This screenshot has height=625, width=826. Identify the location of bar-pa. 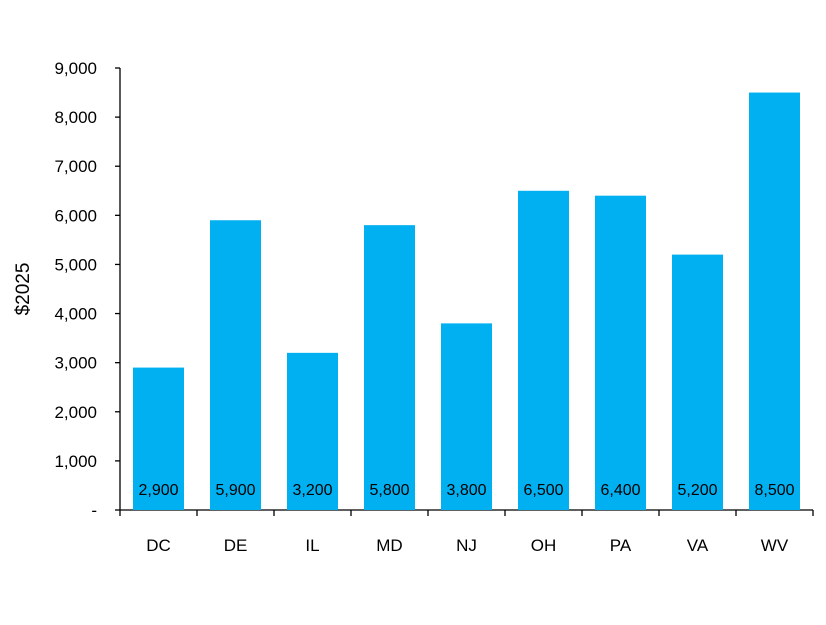
(620, 352).